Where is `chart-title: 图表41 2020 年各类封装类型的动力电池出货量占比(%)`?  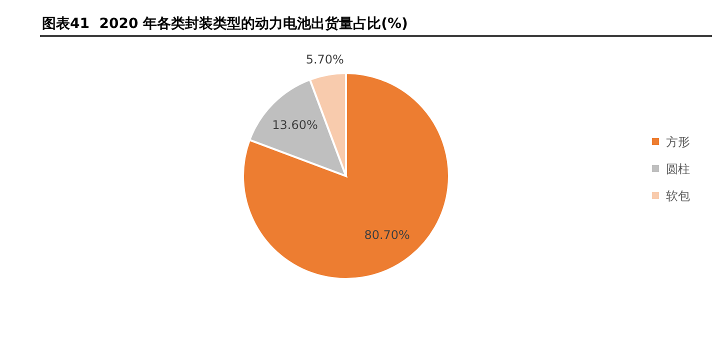 chart-title: 图表41 2020 年各类封装类型的动力电池出货量占比(%) is located at coordinates (225, 24).